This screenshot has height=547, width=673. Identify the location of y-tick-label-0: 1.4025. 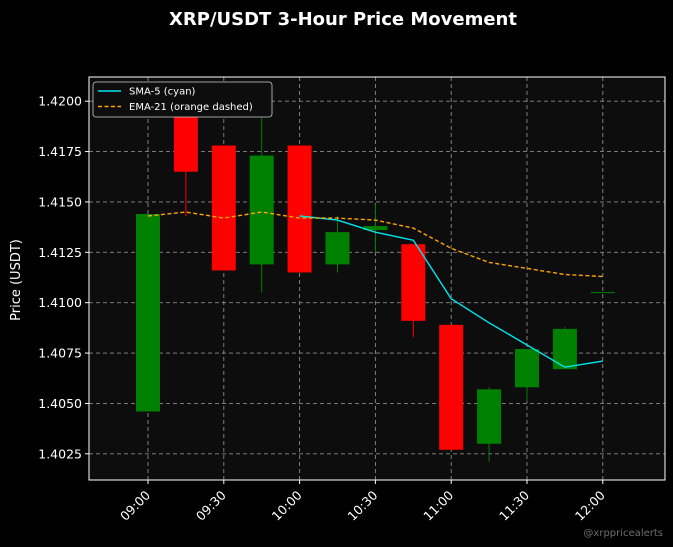
(60, 453).